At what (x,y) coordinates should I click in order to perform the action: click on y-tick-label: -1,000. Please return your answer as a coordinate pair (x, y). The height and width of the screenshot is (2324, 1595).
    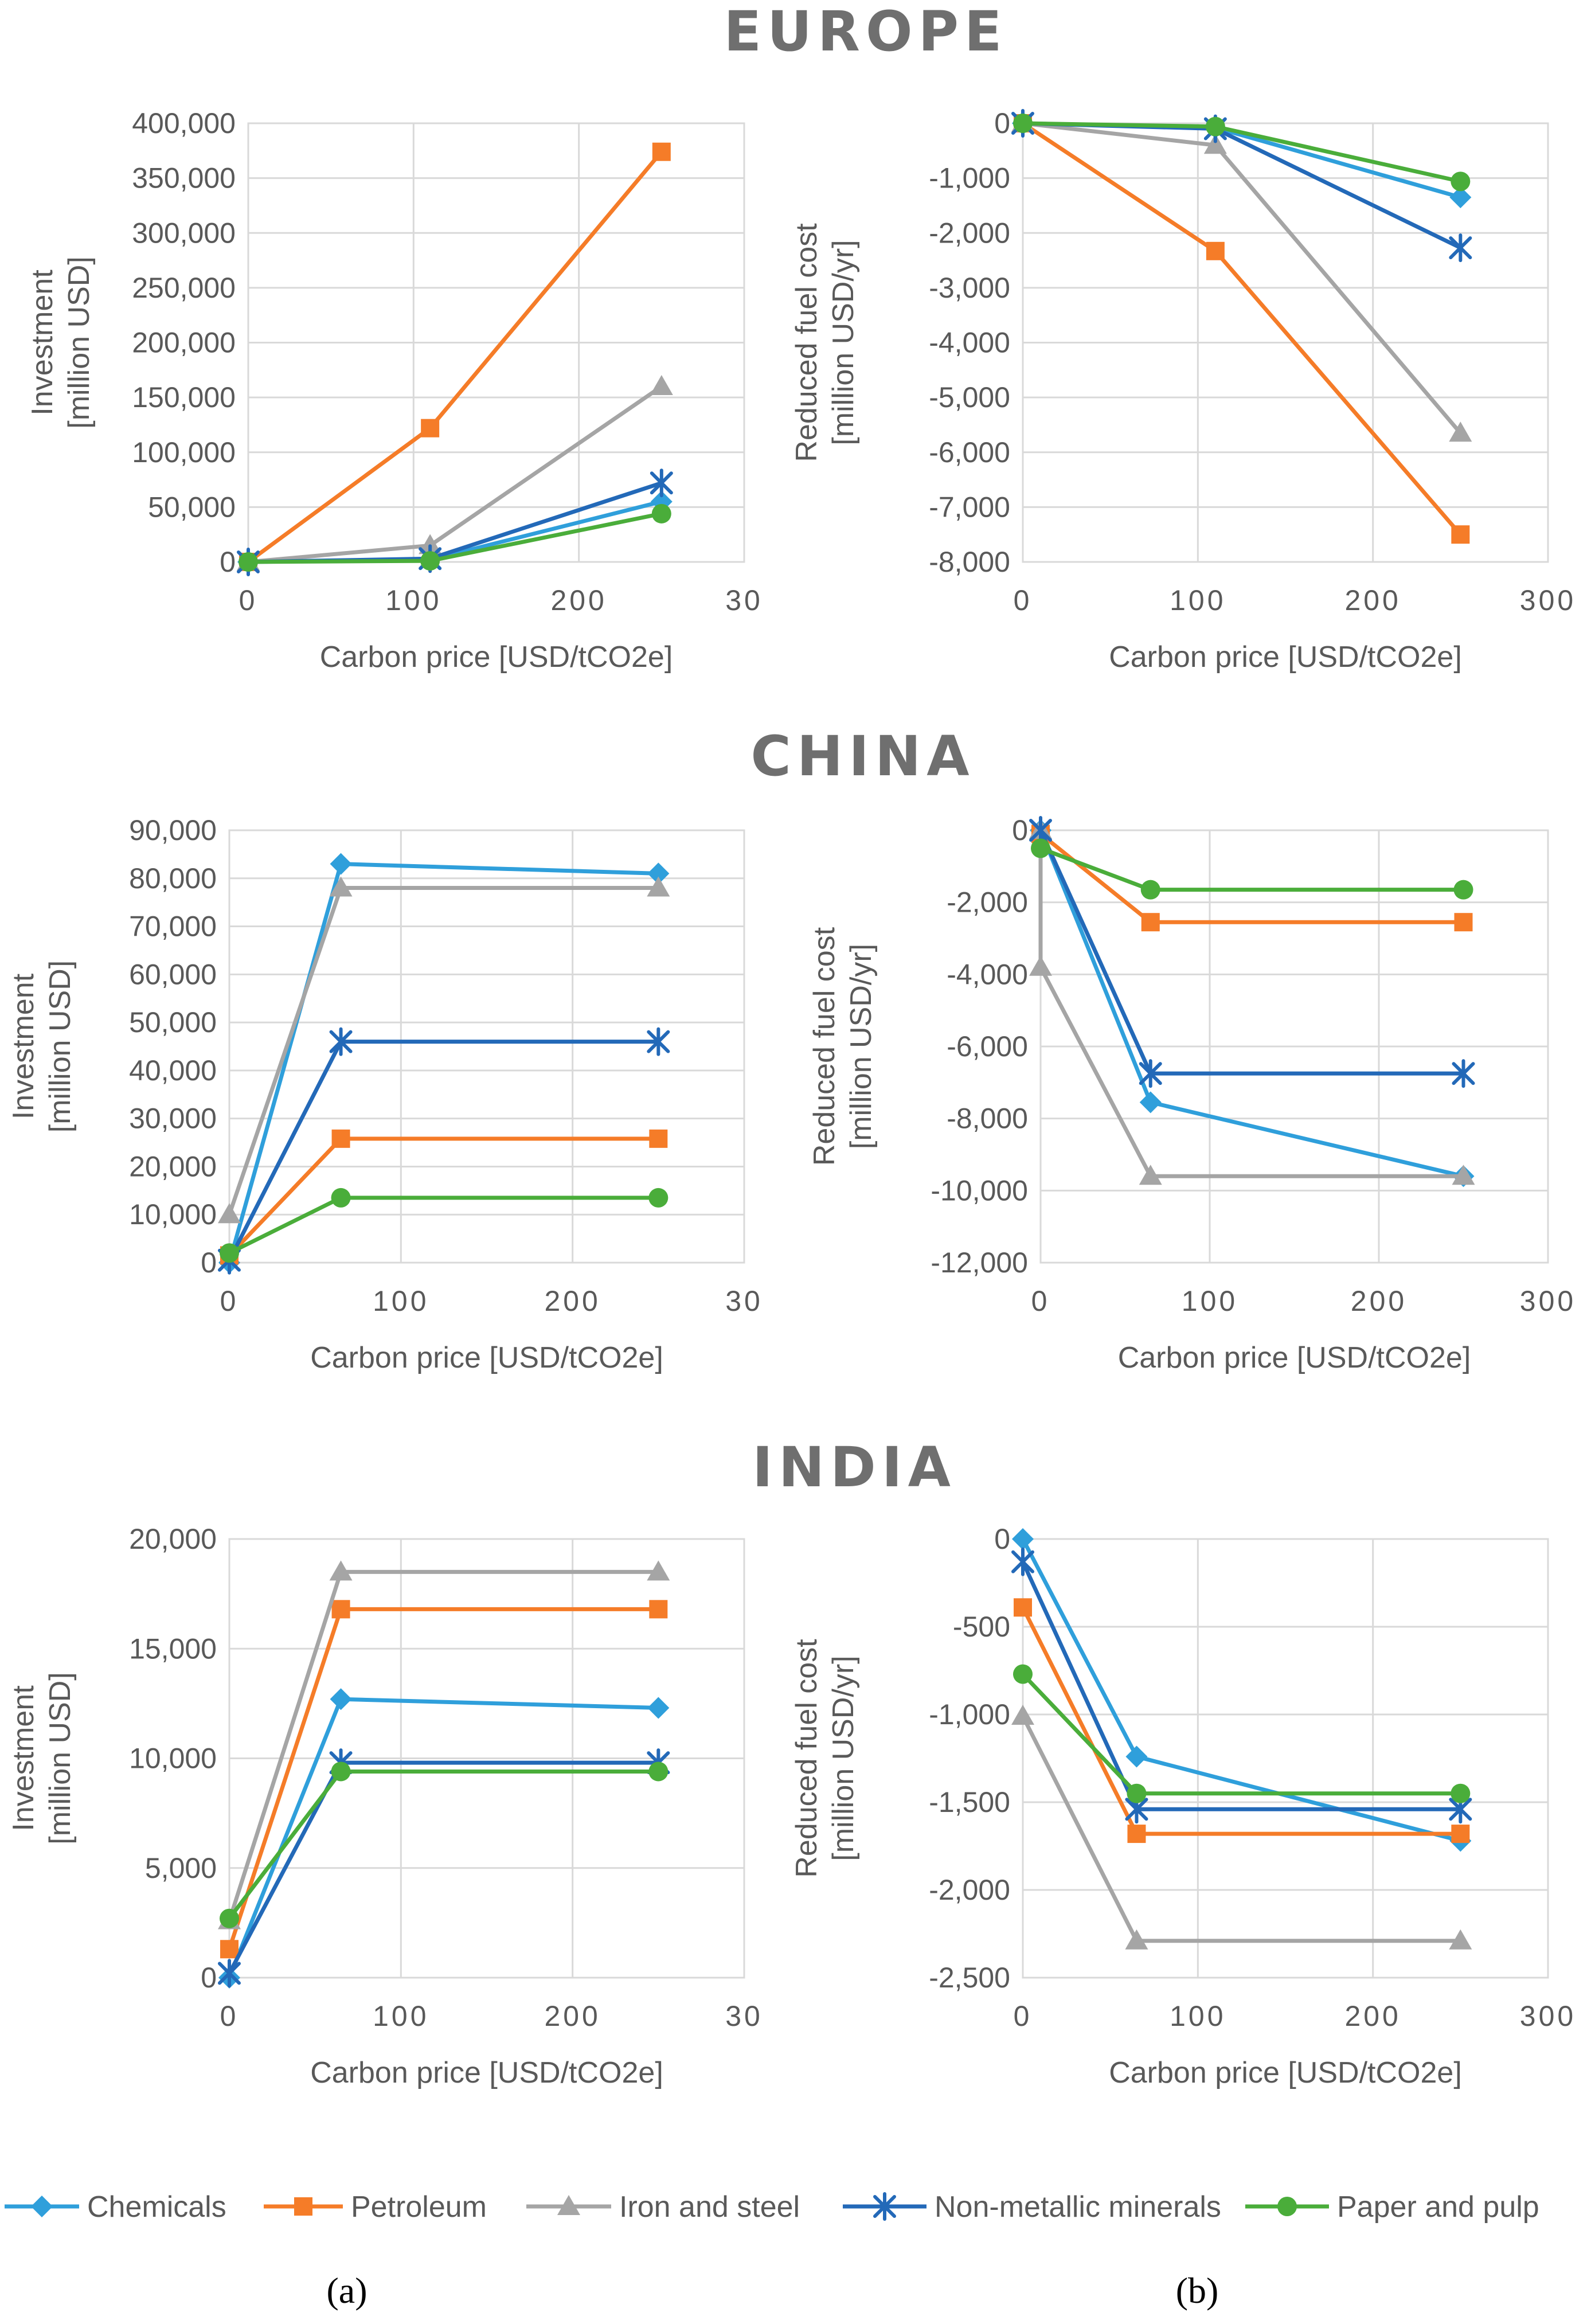
    Looking at the image, I should click on (969, 178).